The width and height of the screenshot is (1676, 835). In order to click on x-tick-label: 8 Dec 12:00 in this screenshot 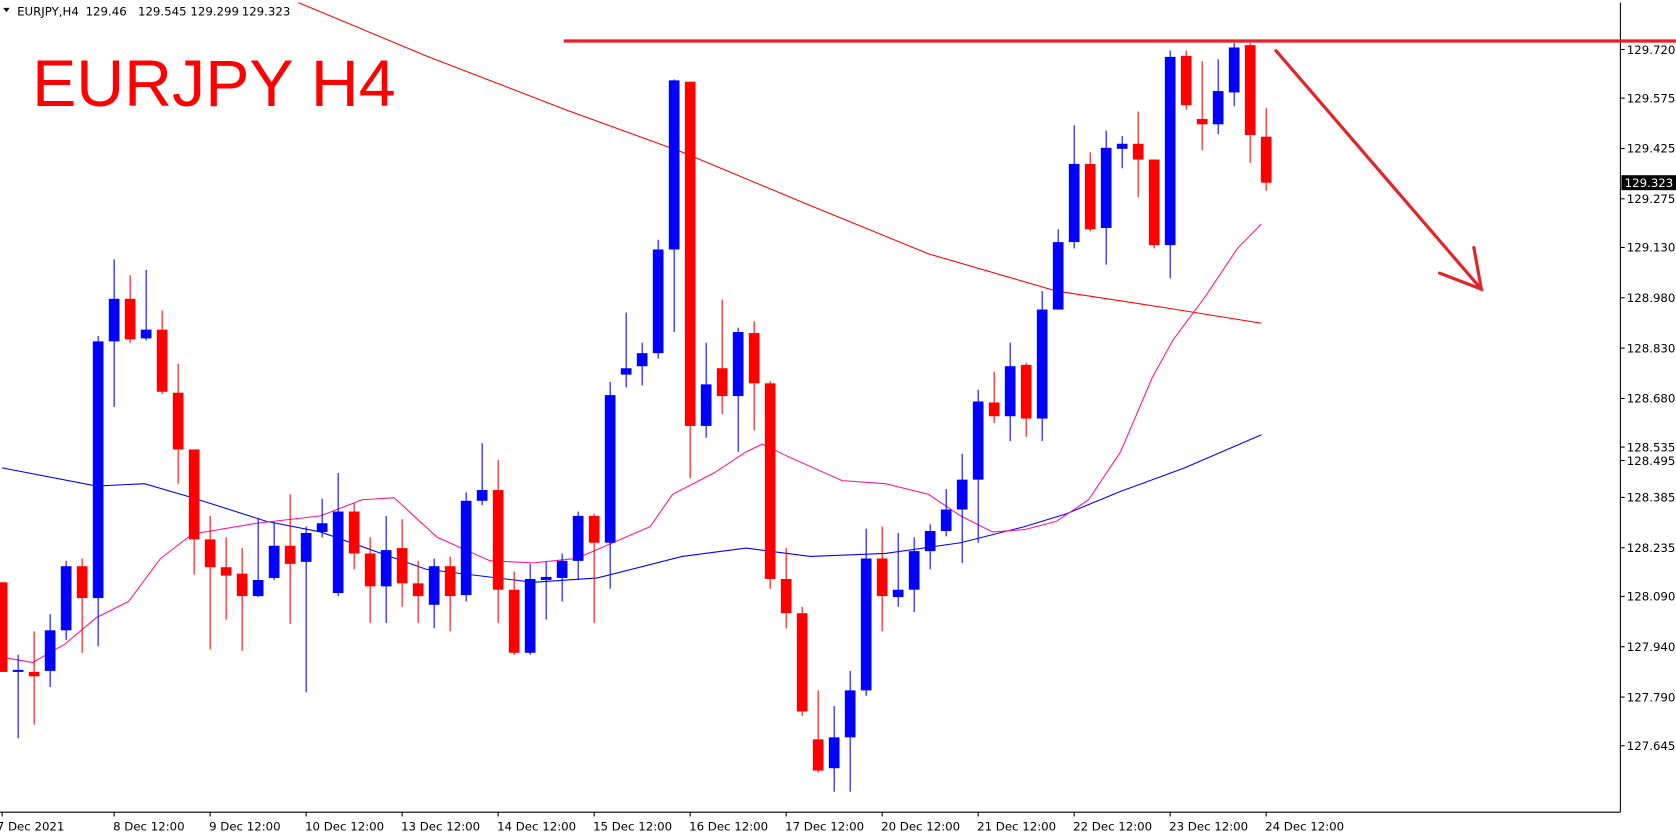, I will do `click(149, 826)`.